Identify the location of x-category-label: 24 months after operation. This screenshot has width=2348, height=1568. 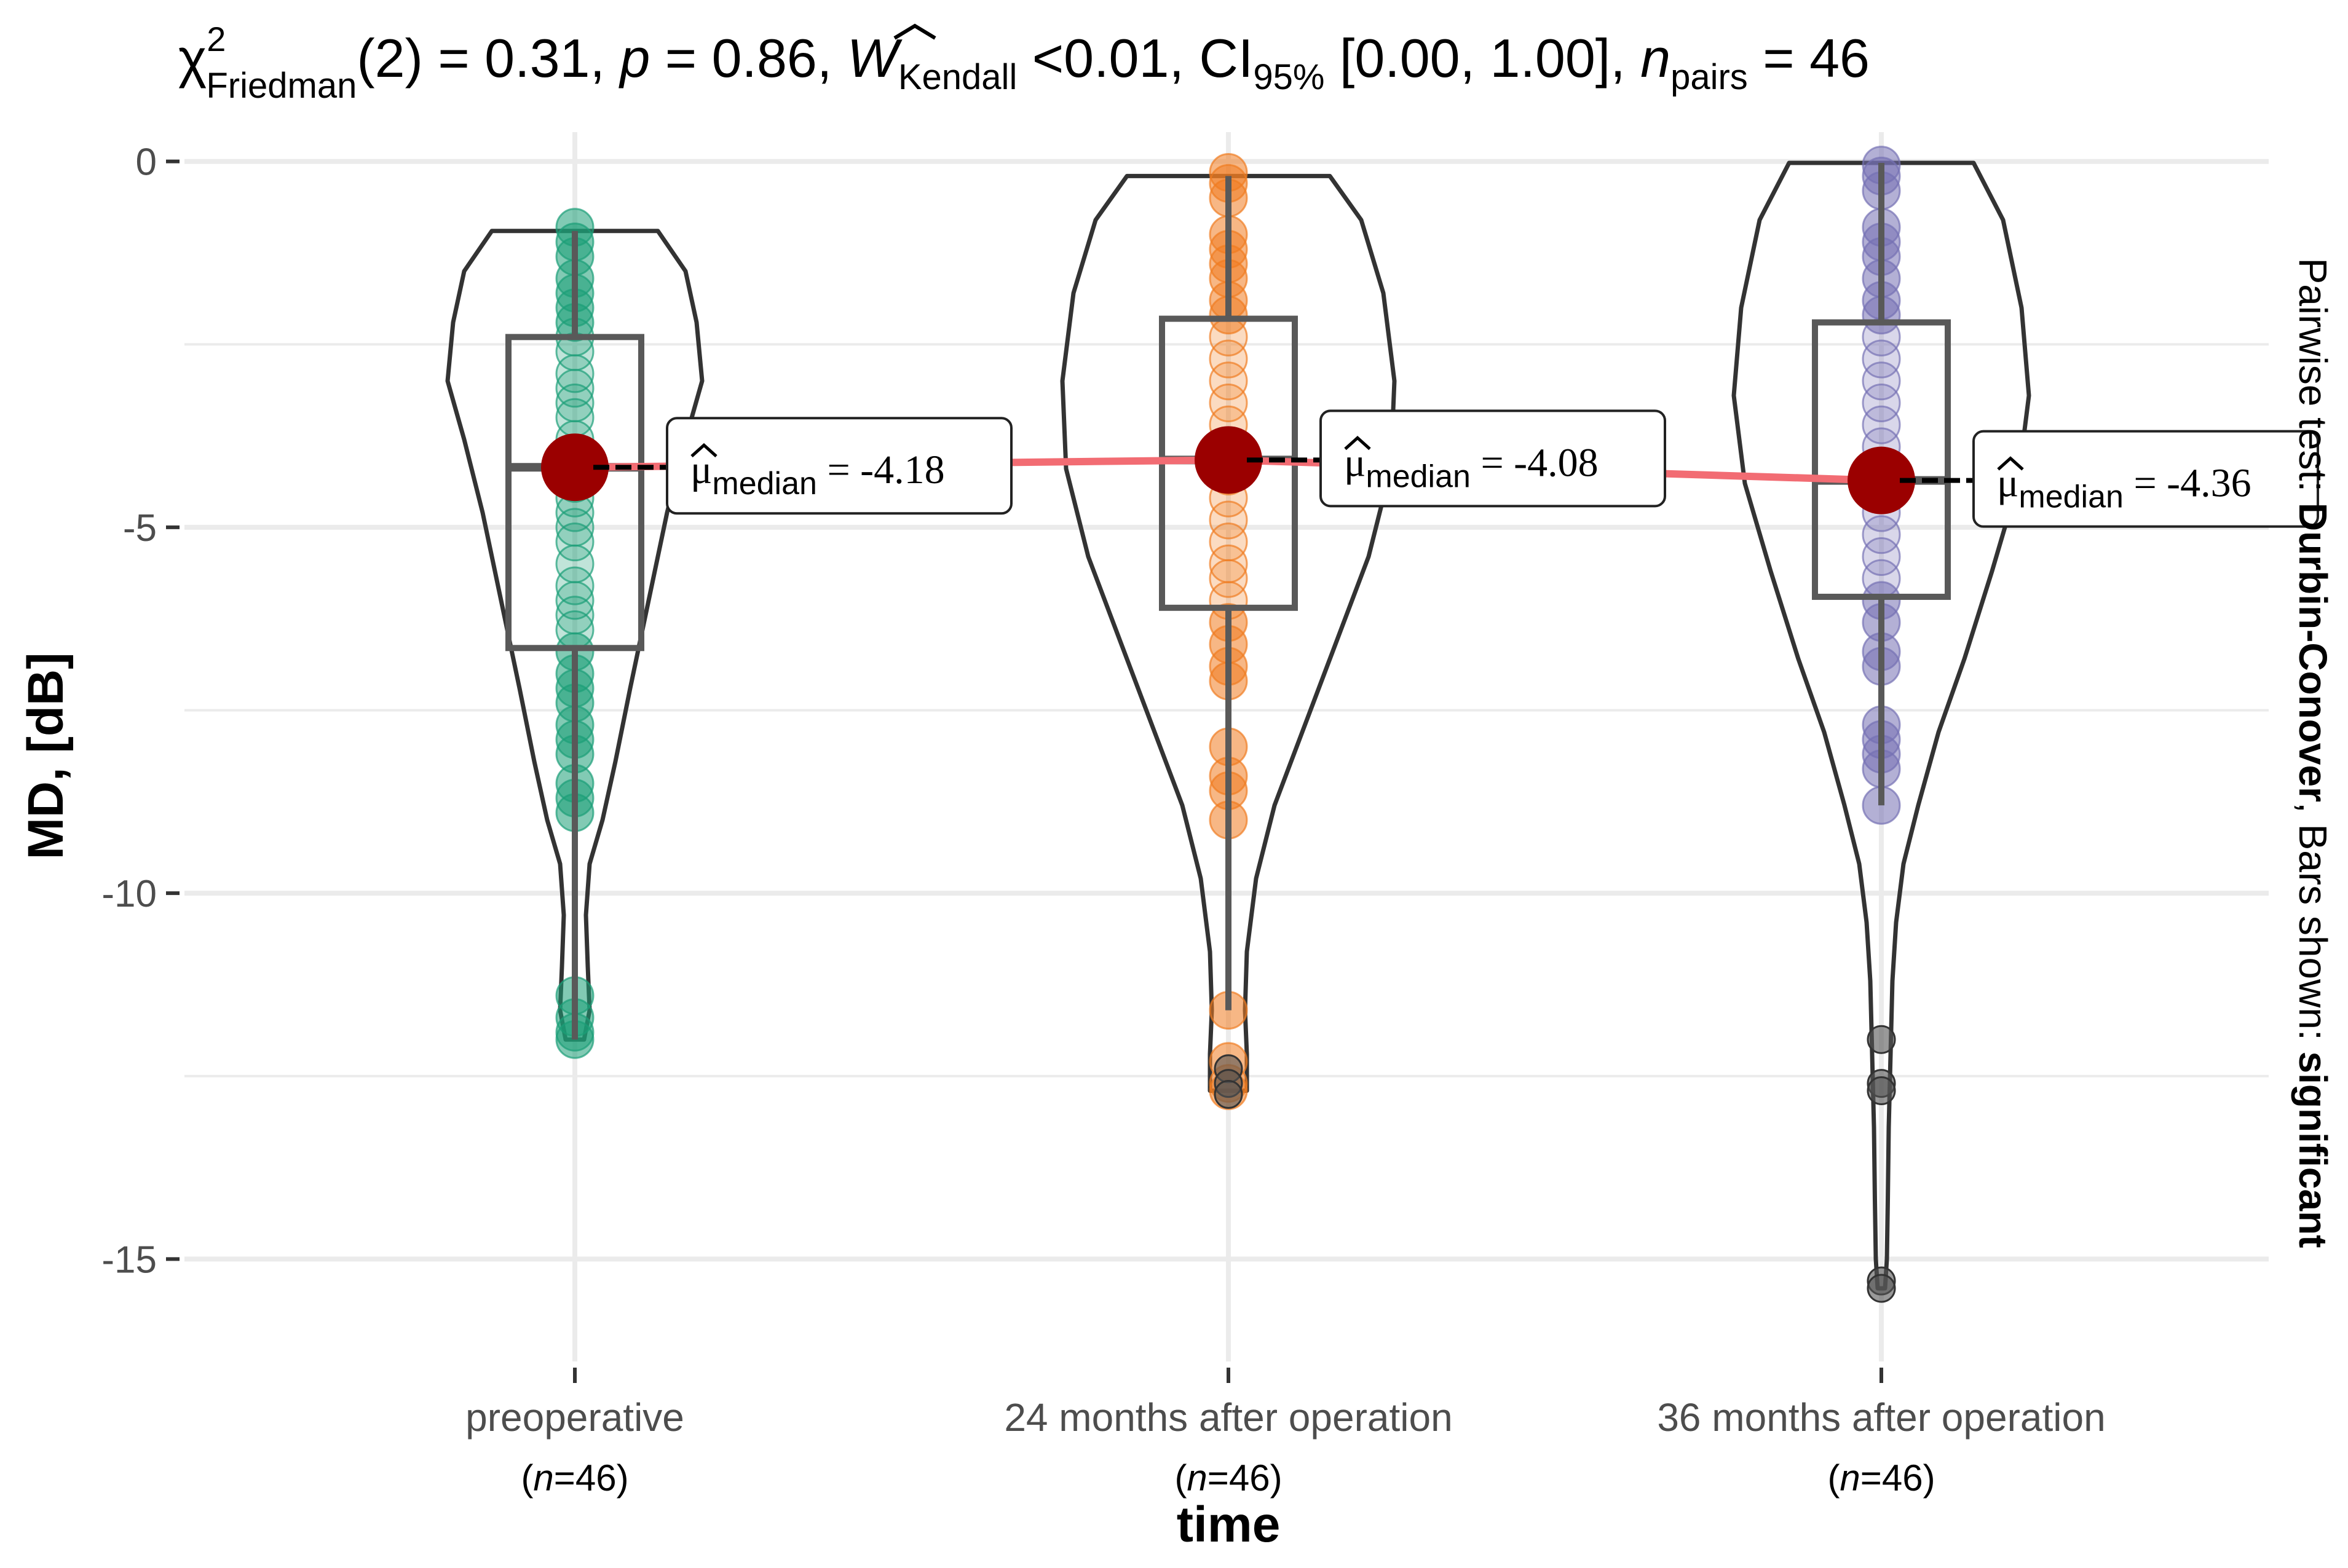
(1228, 1417).